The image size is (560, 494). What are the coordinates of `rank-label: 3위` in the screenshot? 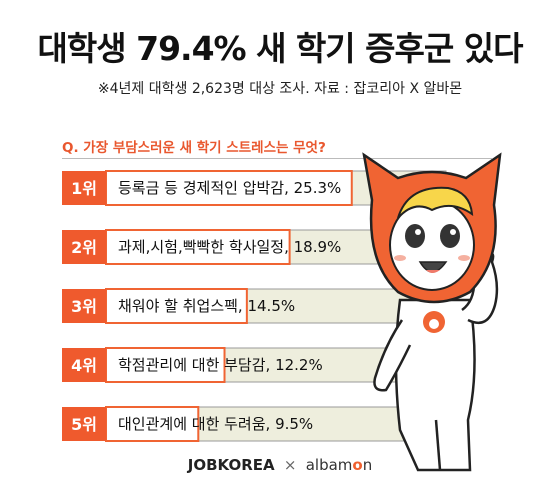 It's located at (84, 306).